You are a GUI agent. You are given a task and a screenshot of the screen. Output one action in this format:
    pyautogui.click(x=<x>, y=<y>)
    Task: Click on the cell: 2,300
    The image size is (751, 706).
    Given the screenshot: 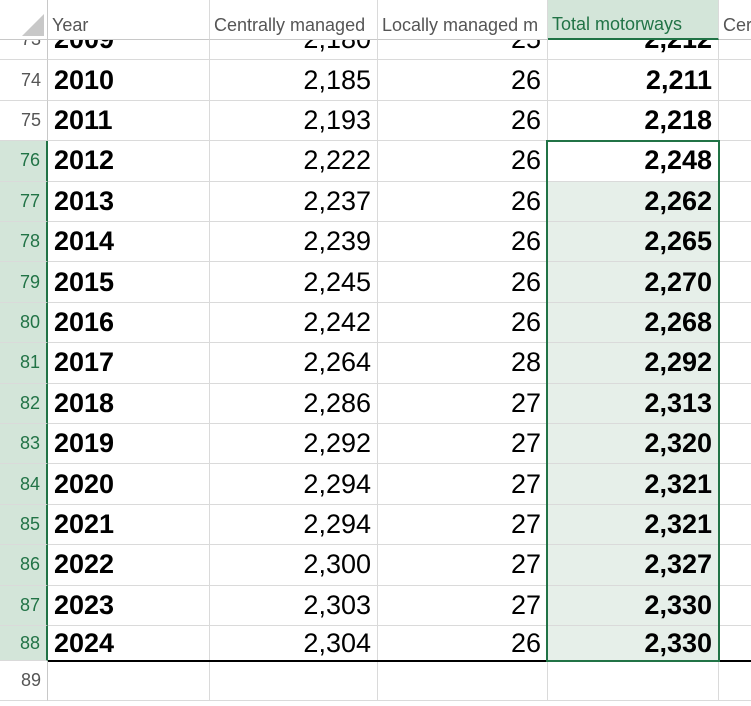 What is the action you would take?
    pyautogui.click(x=294, y=565)
    